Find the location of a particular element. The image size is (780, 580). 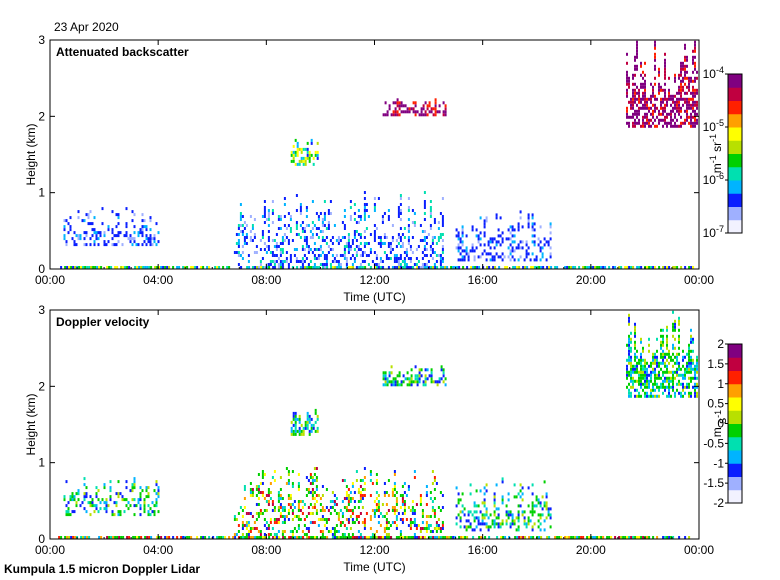

colorbar-tick-label: 1.5 is located at coordinates (715, 364).